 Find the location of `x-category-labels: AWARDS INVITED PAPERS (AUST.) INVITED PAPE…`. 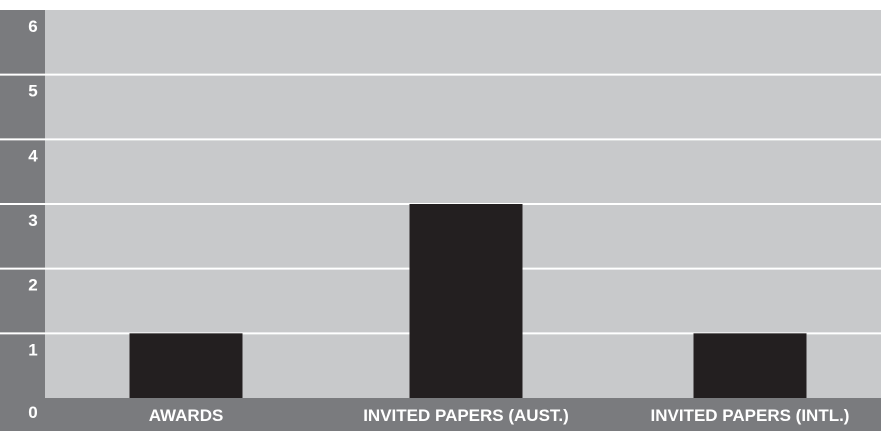

x-category-labels: AWARDS INVITED PAPERS (AUST.) INVITED PAPE… is located at coordinates (499, 415).